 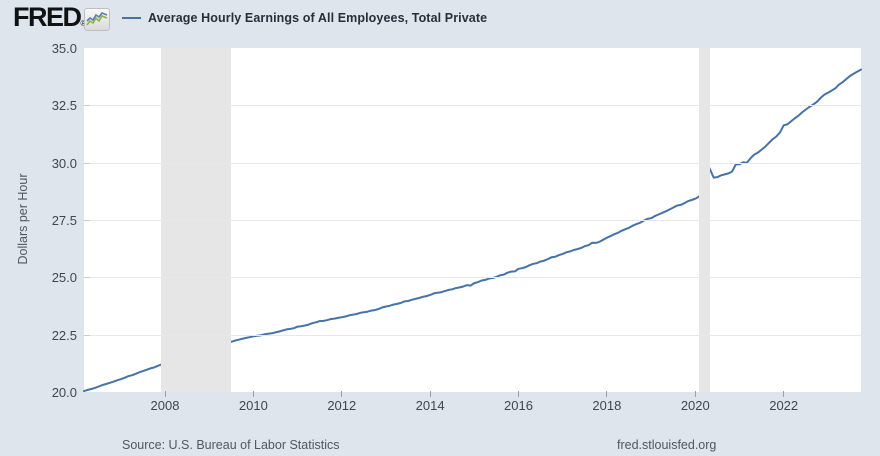 I want to click on x-tick-label: 2020, so click(x=695, y=405).